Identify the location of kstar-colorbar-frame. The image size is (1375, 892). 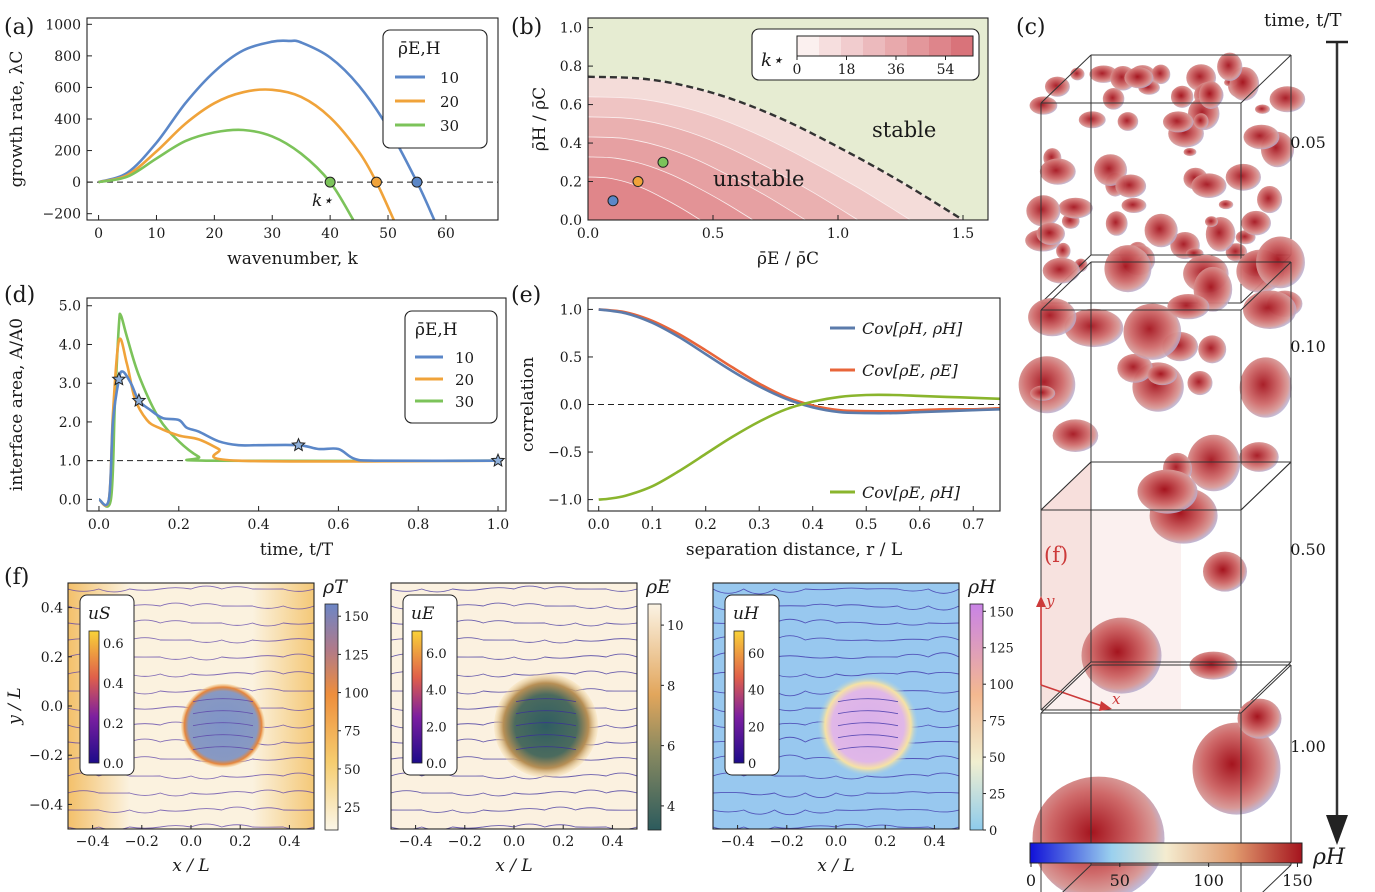
(885, 46).